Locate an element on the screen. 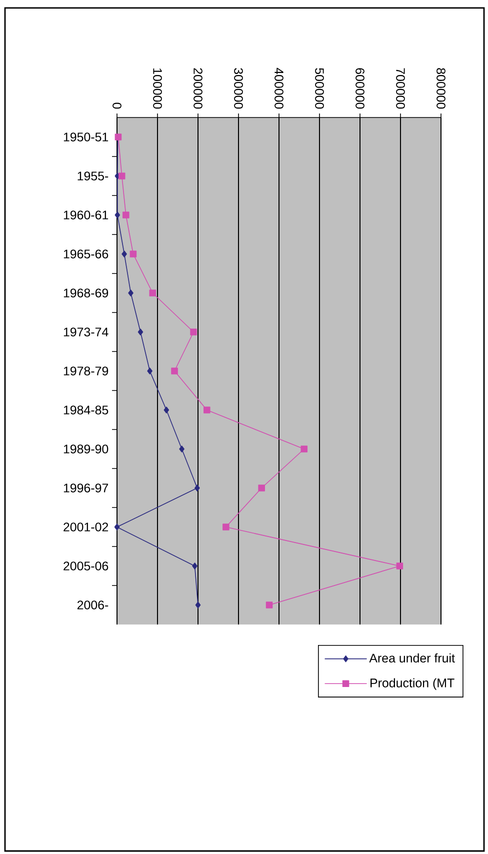 This screenshot has height=854, width=488. x-tick-label: 300000 is located at coordinates (238, 88).